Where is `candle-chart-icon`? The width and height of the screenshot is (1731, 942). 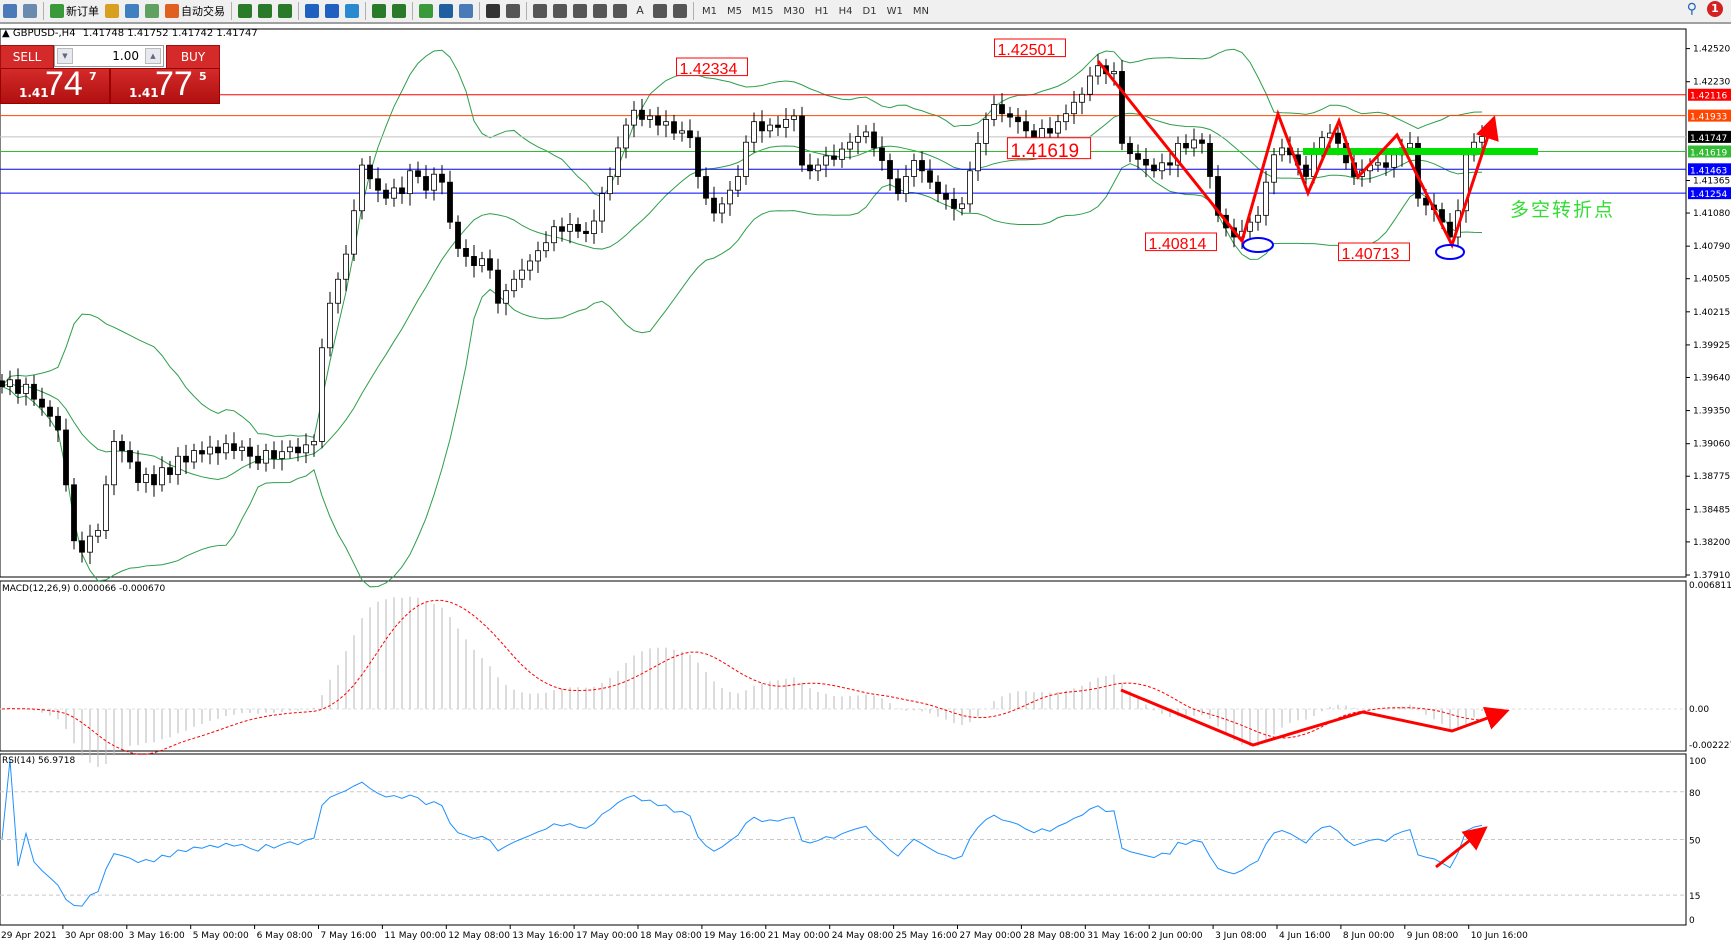 candle-chart-icon is located at coordinates (265, 11).